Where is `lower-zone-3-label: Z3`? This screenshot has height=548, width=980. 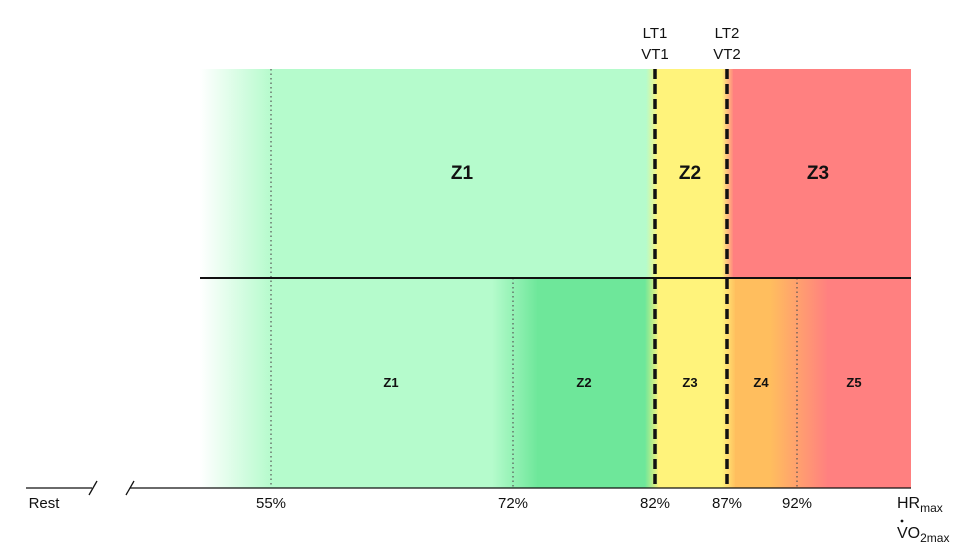 lower-zone-3-label: Z3 is located at coordinates (689, 382).